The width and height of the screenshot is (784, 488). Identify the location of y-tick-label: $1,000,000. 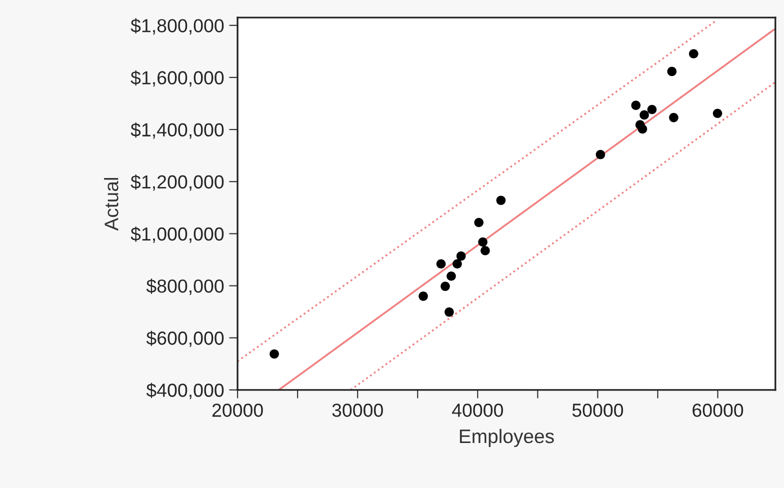
(177, 234).